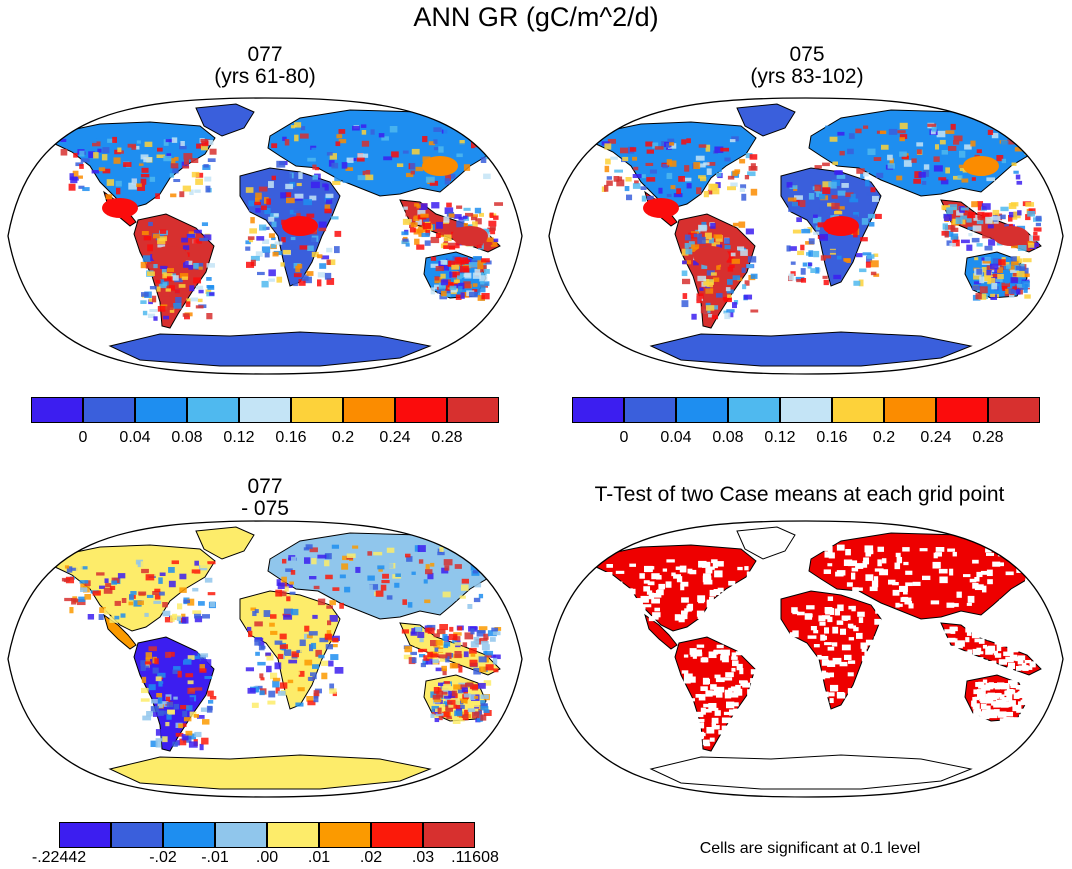 This screenshot has height=869, width=1072. I want to click on colorbar-swatch, so click(754, 410).